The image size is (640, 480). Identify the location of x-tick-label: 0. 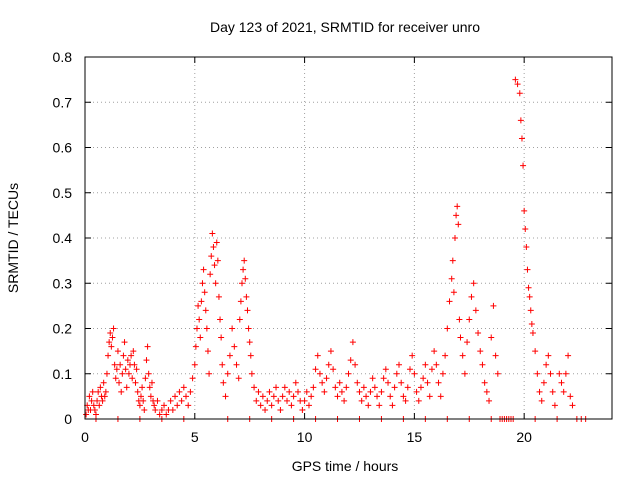
(85, 437).